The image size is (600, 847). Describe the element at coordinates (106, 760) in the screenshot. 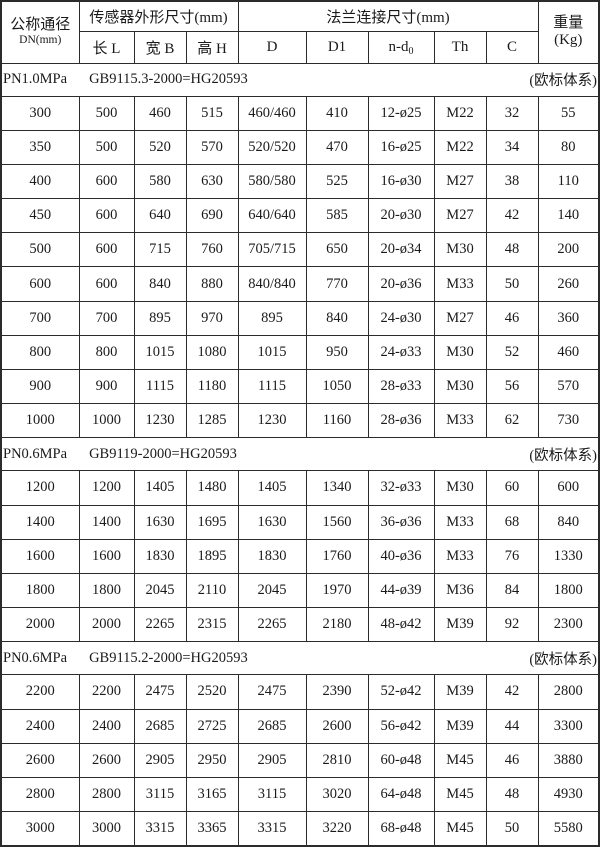

I see `table-cell: 2600` at that location.